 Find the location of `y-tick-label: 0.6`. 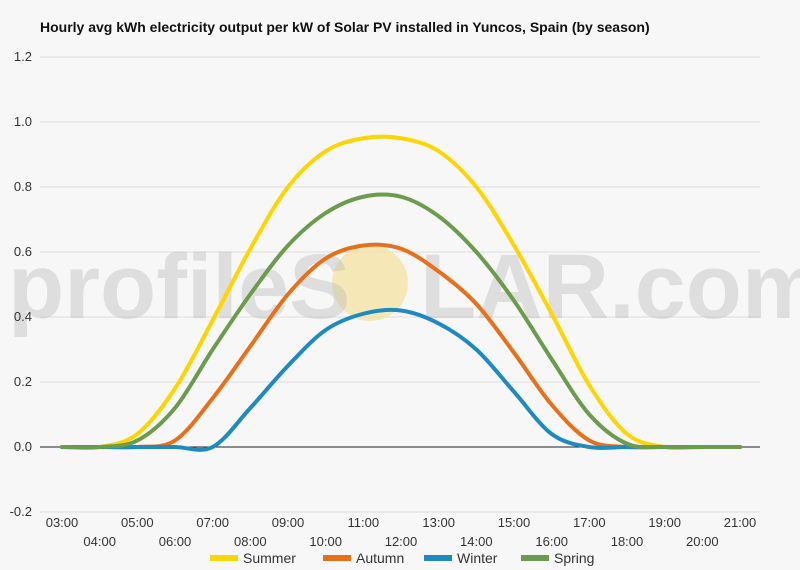

y-tick-label: 0.6 is located at coordinates (23, 251).